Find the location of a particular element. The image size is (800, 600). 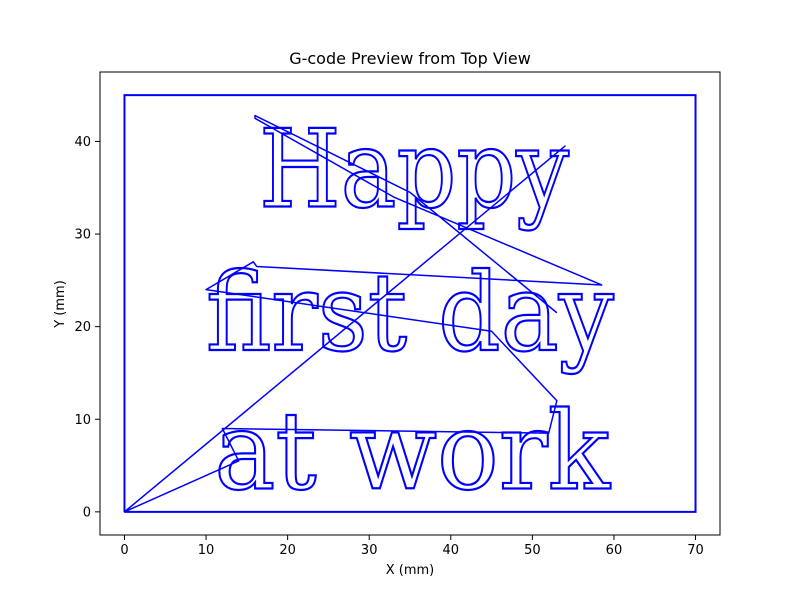

x-tick-label: 20 is located at coordinates (287, 550).